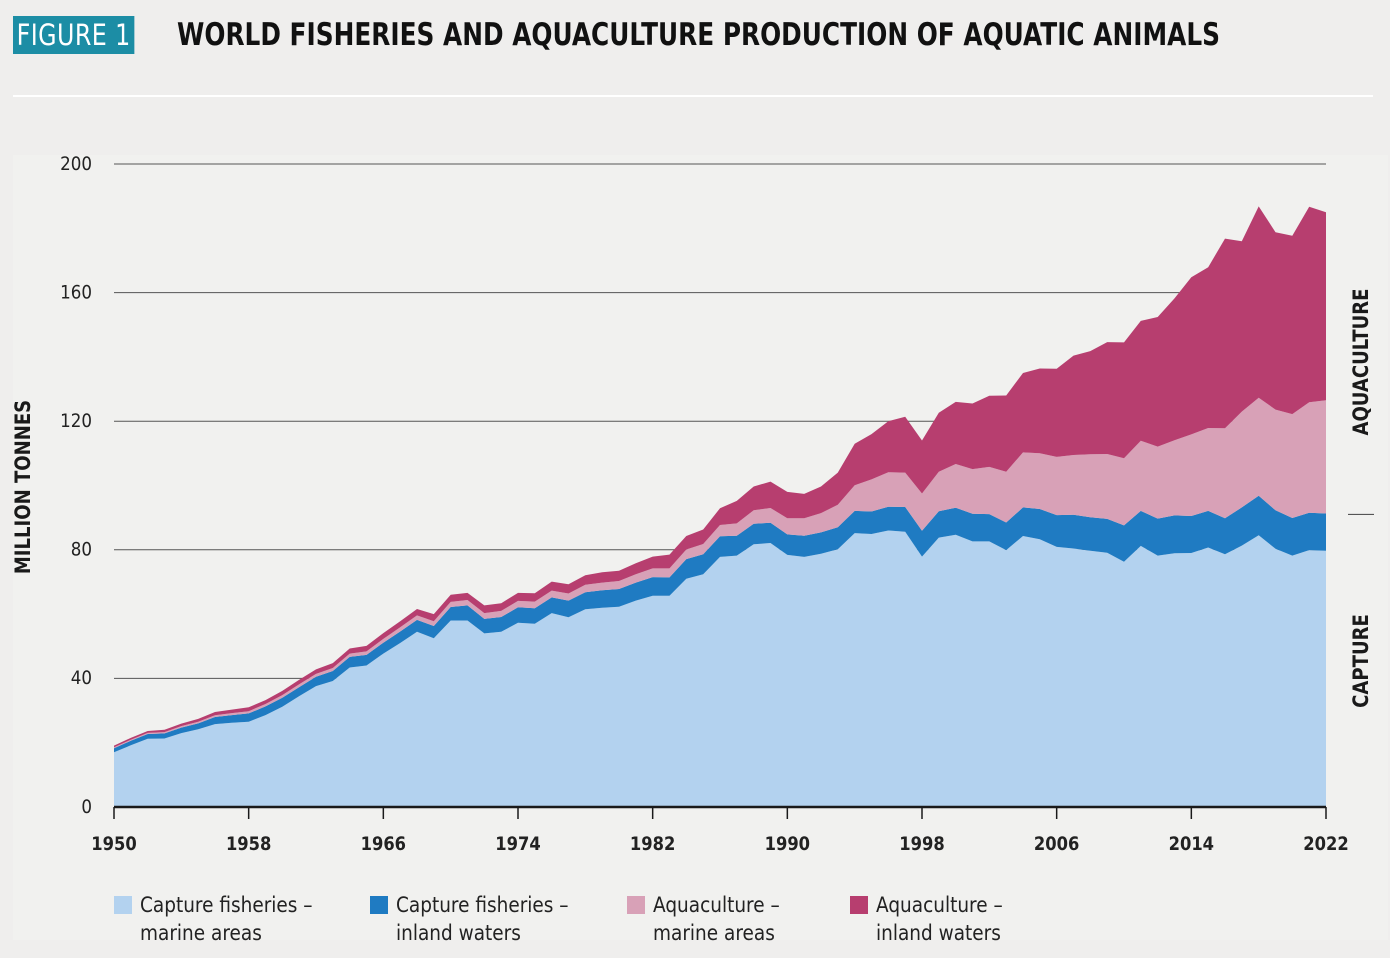  I want to click on x-tick-label: 2014, so click(1191, 844).